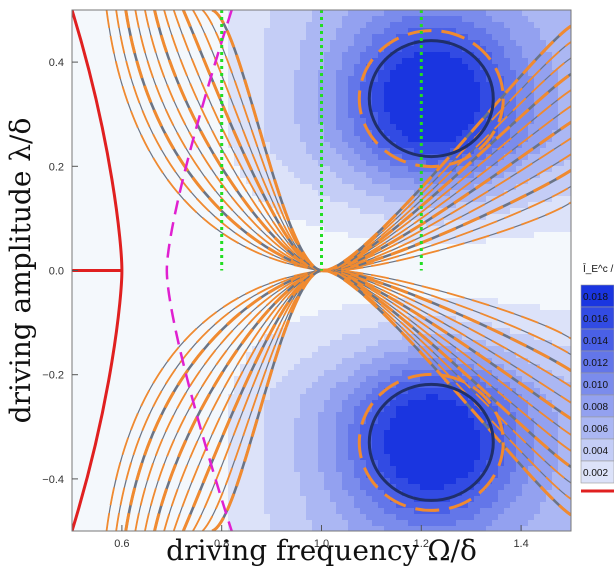 This screenshot has width=614, height=568. What do you see at coordinates (595, 407) in the screenshot?
I see `legend-level-label: 0.008` at bounding box center [595, 407].